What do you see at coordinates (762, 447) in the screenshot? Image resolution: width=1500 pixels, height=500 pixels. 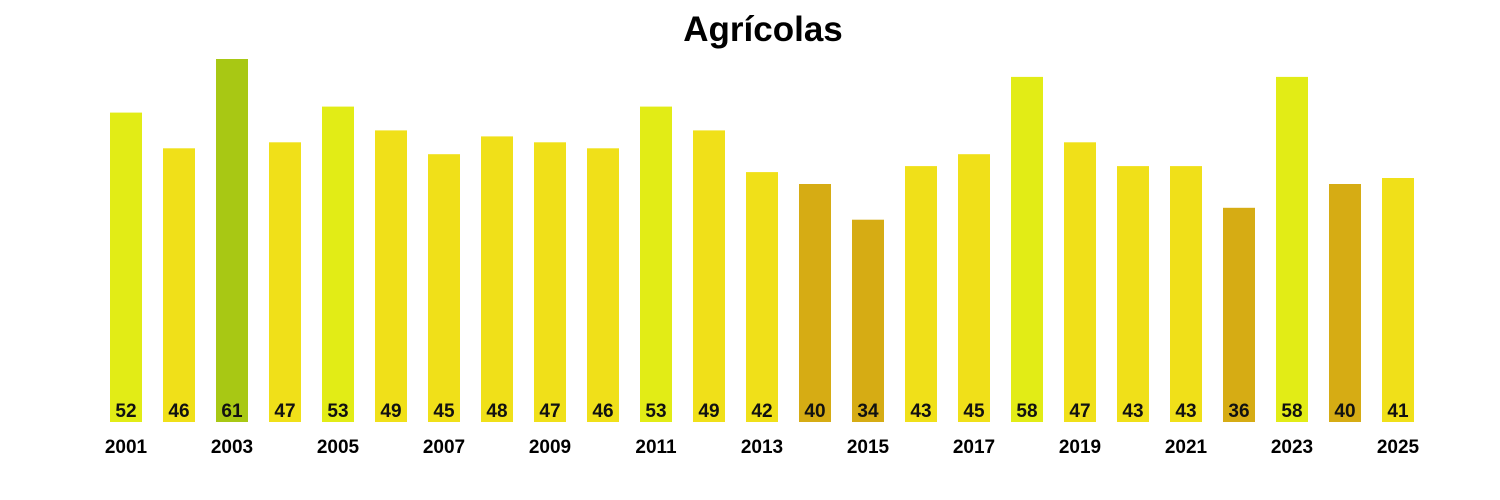 I see `x-tick-label-2013: 2013` at bounding box center [762, 447].